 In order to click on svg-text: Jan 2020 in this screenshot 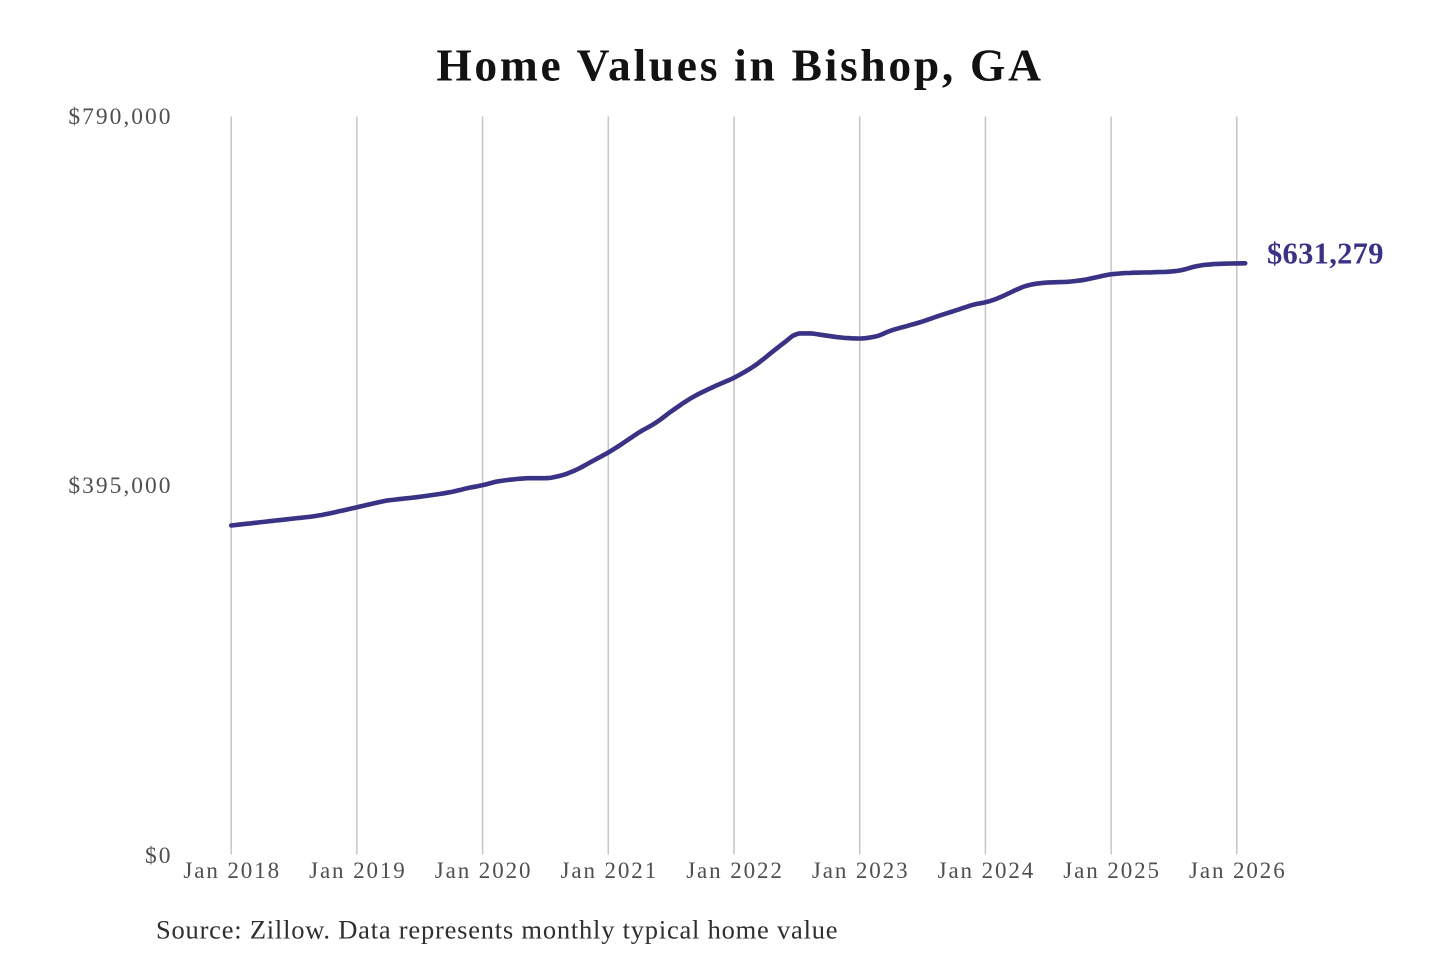, I will do `click(484, 870)`.